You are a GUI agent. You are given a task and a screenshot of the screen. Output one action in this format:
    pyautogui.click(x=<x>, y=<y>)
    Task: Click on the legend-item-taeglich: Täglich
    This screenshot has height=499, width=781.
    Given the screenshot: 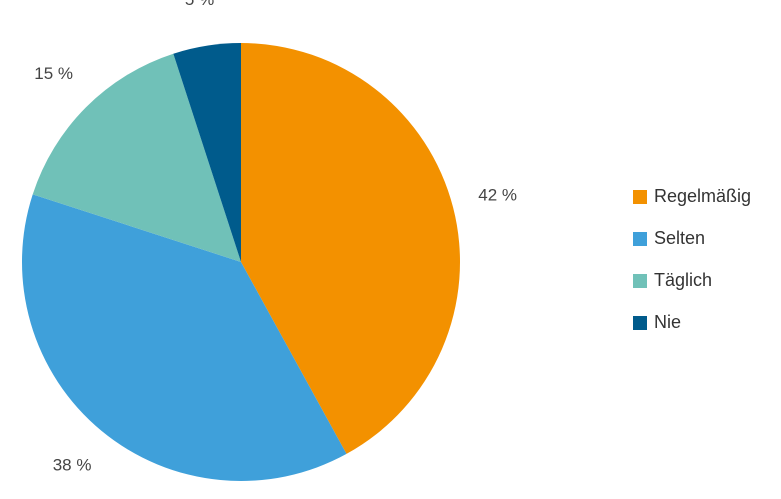 What is the action you would take?
    pyautogui.click(x=672, y=280)
    